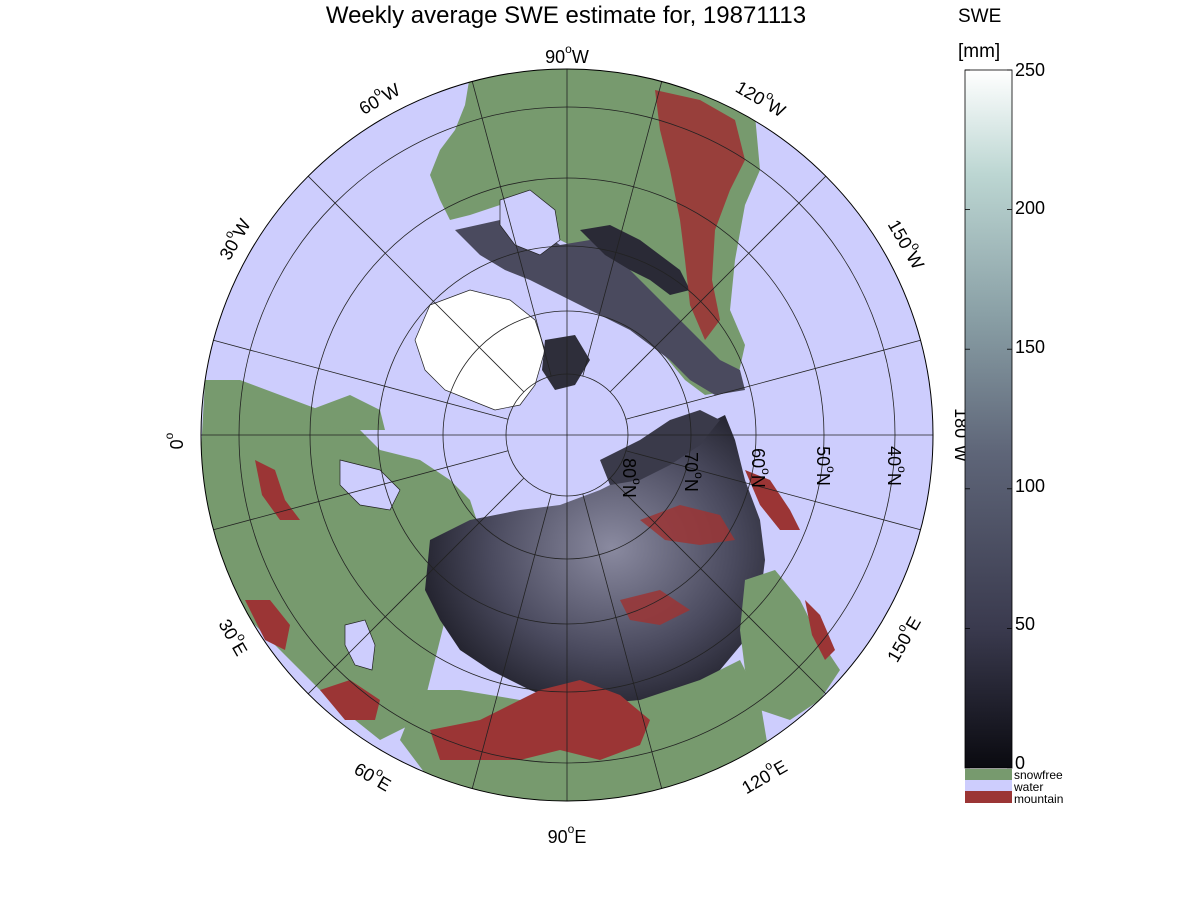 This screenshot has width=1200, height=900. What do you see at coordinates (567, 54) in the screenshot?
I see `longitude-label: 90oW` at bounding box center [567, 54].